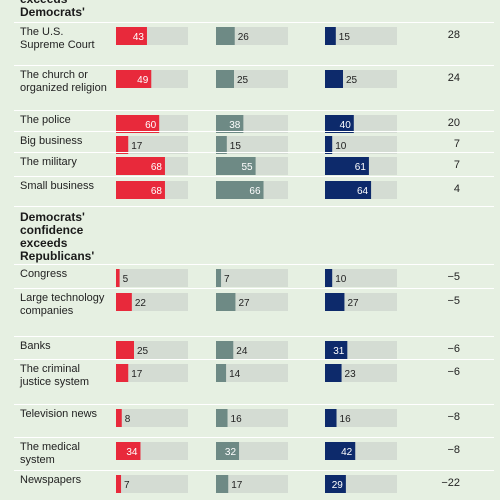 This screenshot has height=500, width=500. What do you see at coordinates (456, 144) in the screenshot?
I see `difference-value: 7` at bounding box center [456, 144].